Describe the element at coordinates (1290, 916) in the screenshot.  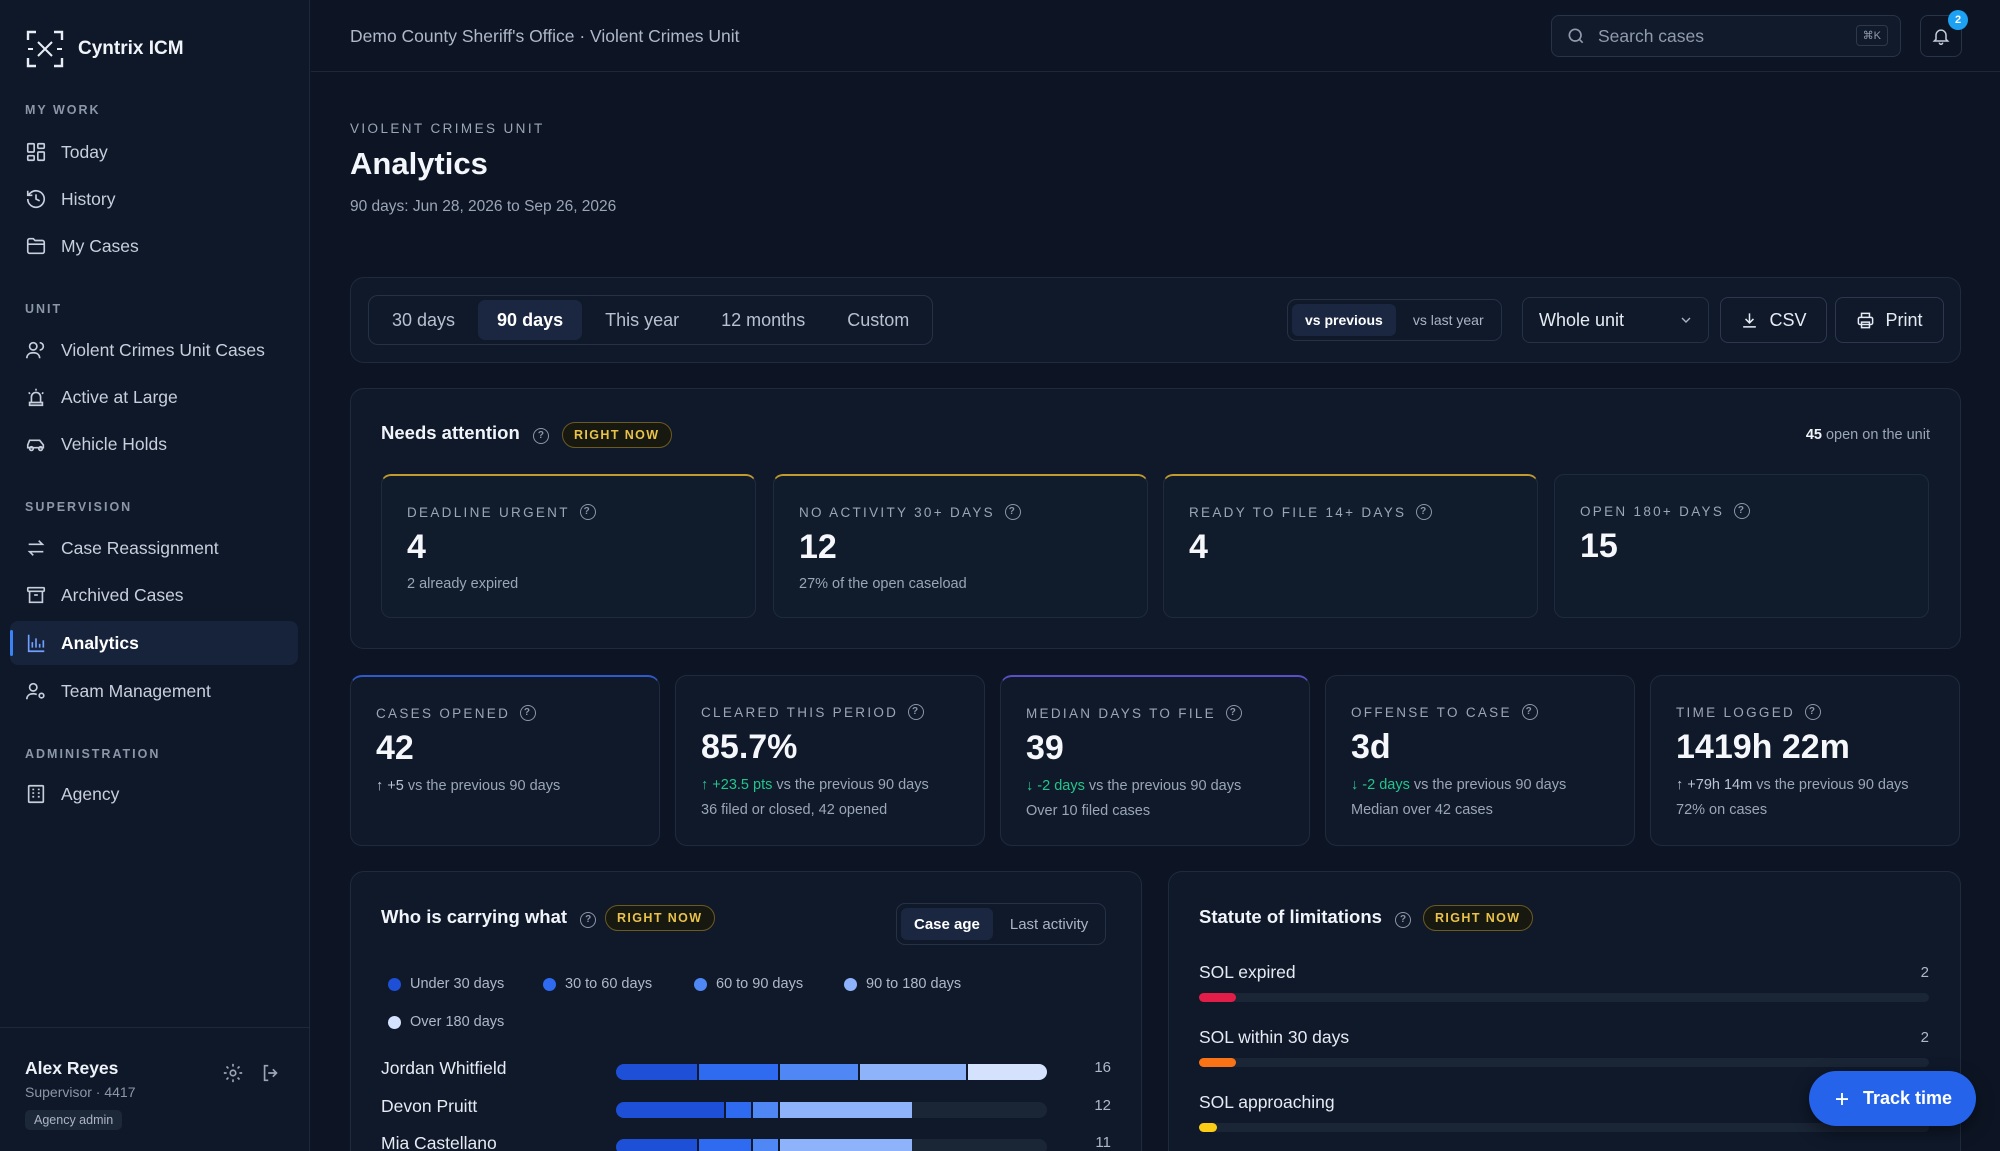
I see `sol-title-text: Statute of limitations` at that location.